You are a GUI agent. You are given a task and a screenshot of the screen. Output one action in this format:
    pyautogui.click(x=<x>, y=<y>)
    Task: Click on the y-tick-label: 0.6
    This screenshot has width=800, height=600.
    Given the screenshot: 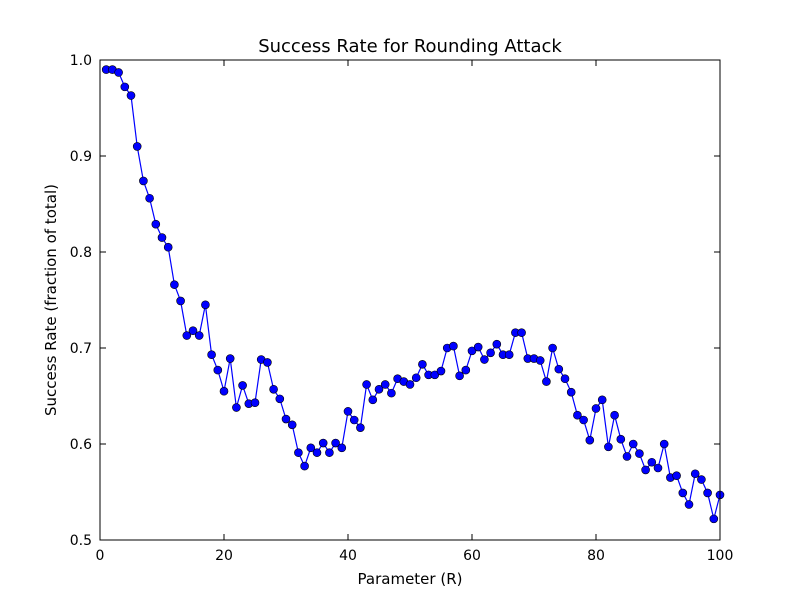 What is the action you would take?
    pyautogui.click(x=81, y=445)
    